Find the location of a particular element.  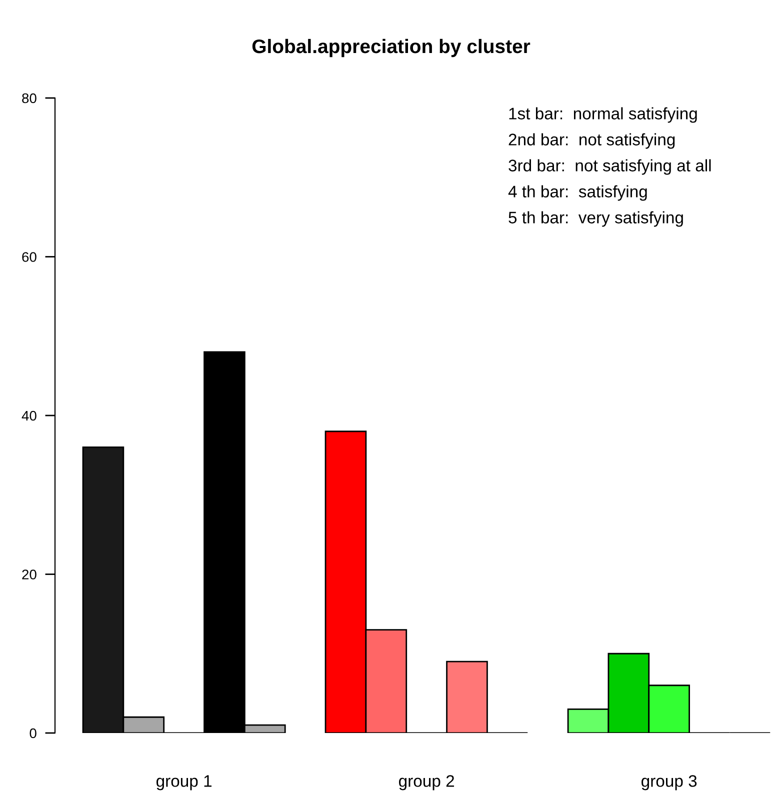

y-tick-label: 0 is located at coordinates (33, 733).